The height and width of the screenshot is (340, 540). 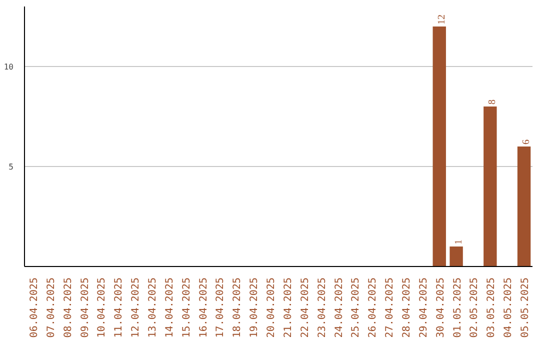 I want to click on x-tick-label: 24.04.2025, so click(x=339, y=307).